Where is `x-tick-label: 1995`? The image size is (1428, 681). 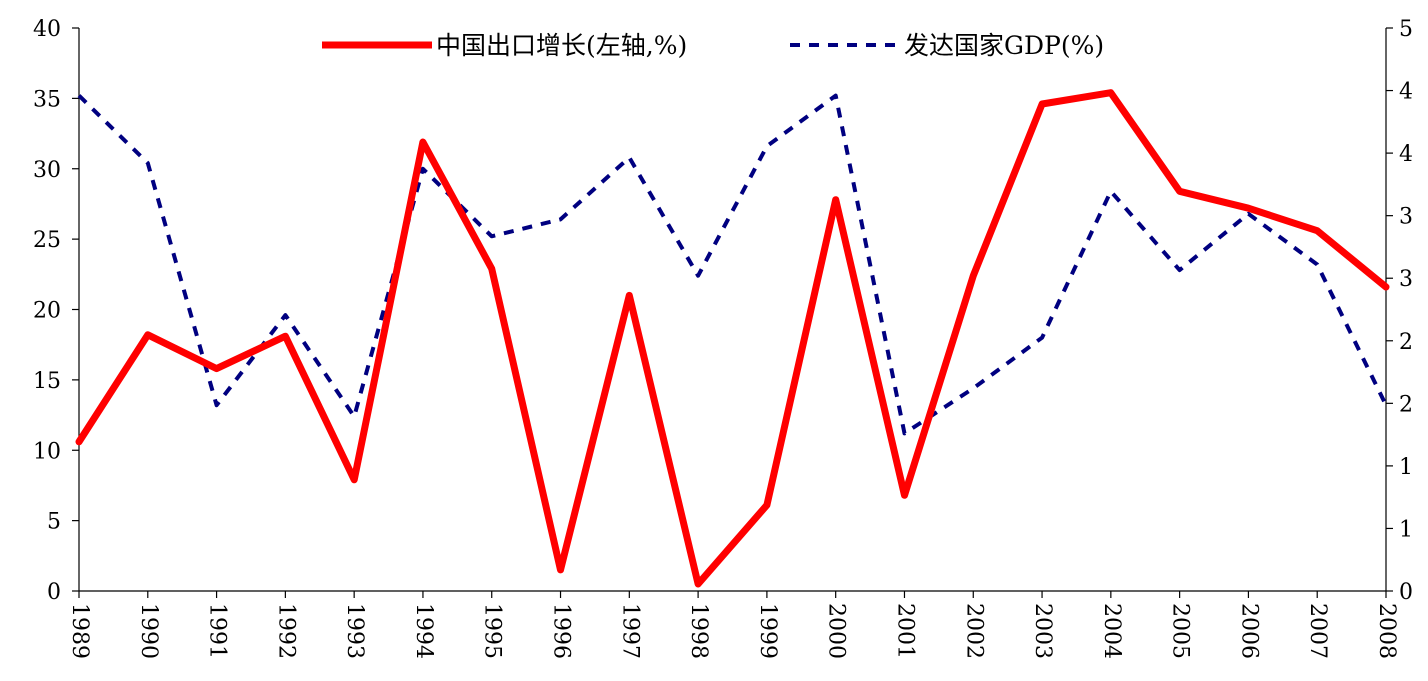
x-tick-label: 1995 is located at coordinates (492, 631).